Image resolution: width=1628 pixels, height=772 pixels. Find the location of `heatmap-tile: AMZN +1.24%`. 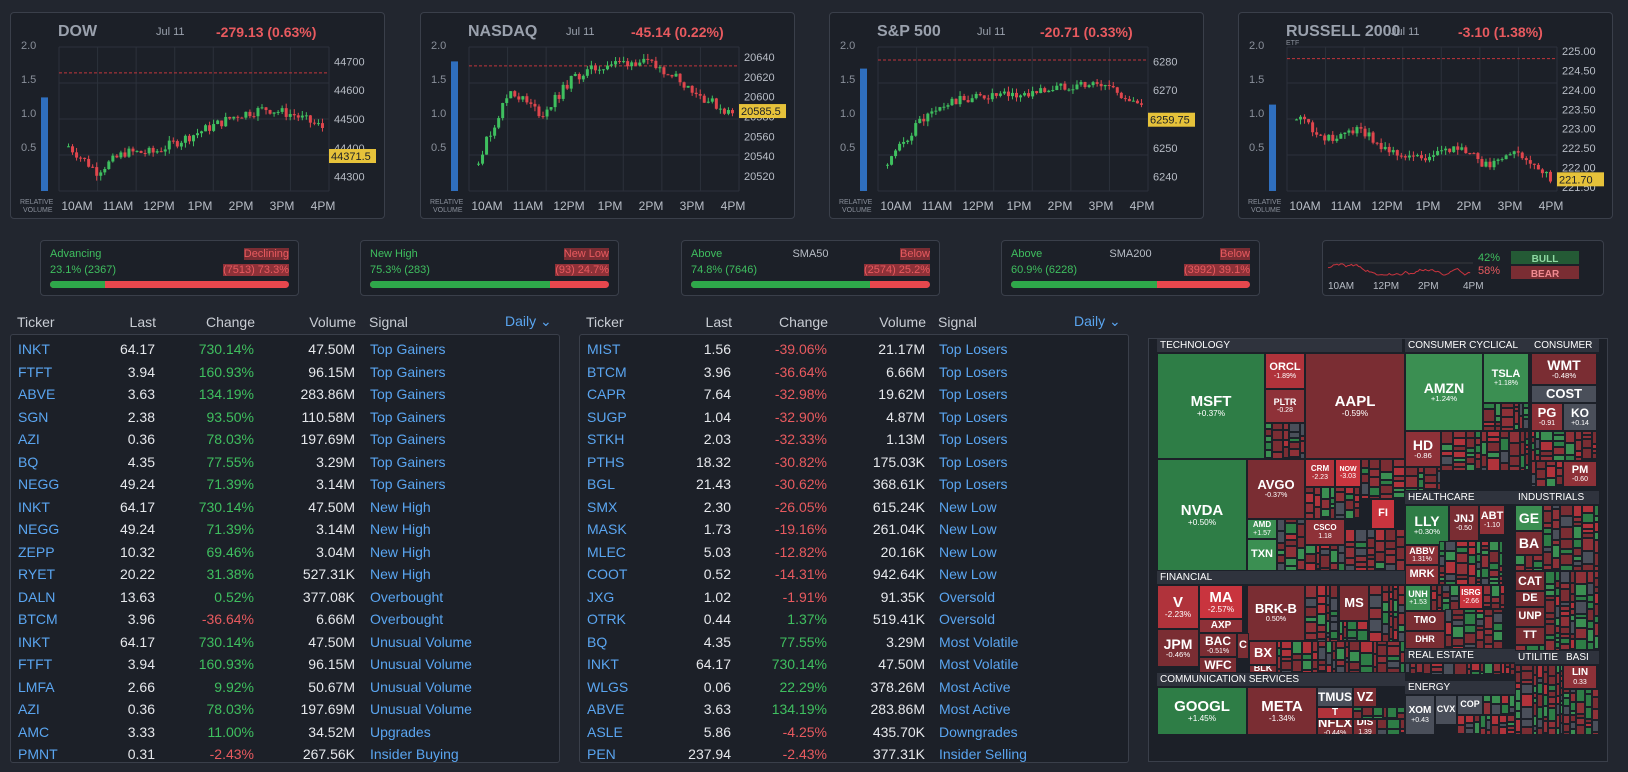

heatmap-tile: AMZN +1.24% is located at coordinates (1444, 392).